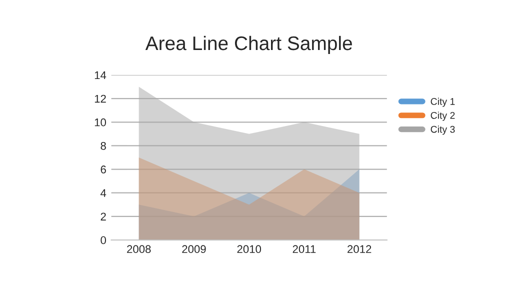 The width and height of the screenshot is (530, 300). I want to click on x-tick-label: 2010, so click(249, 249).